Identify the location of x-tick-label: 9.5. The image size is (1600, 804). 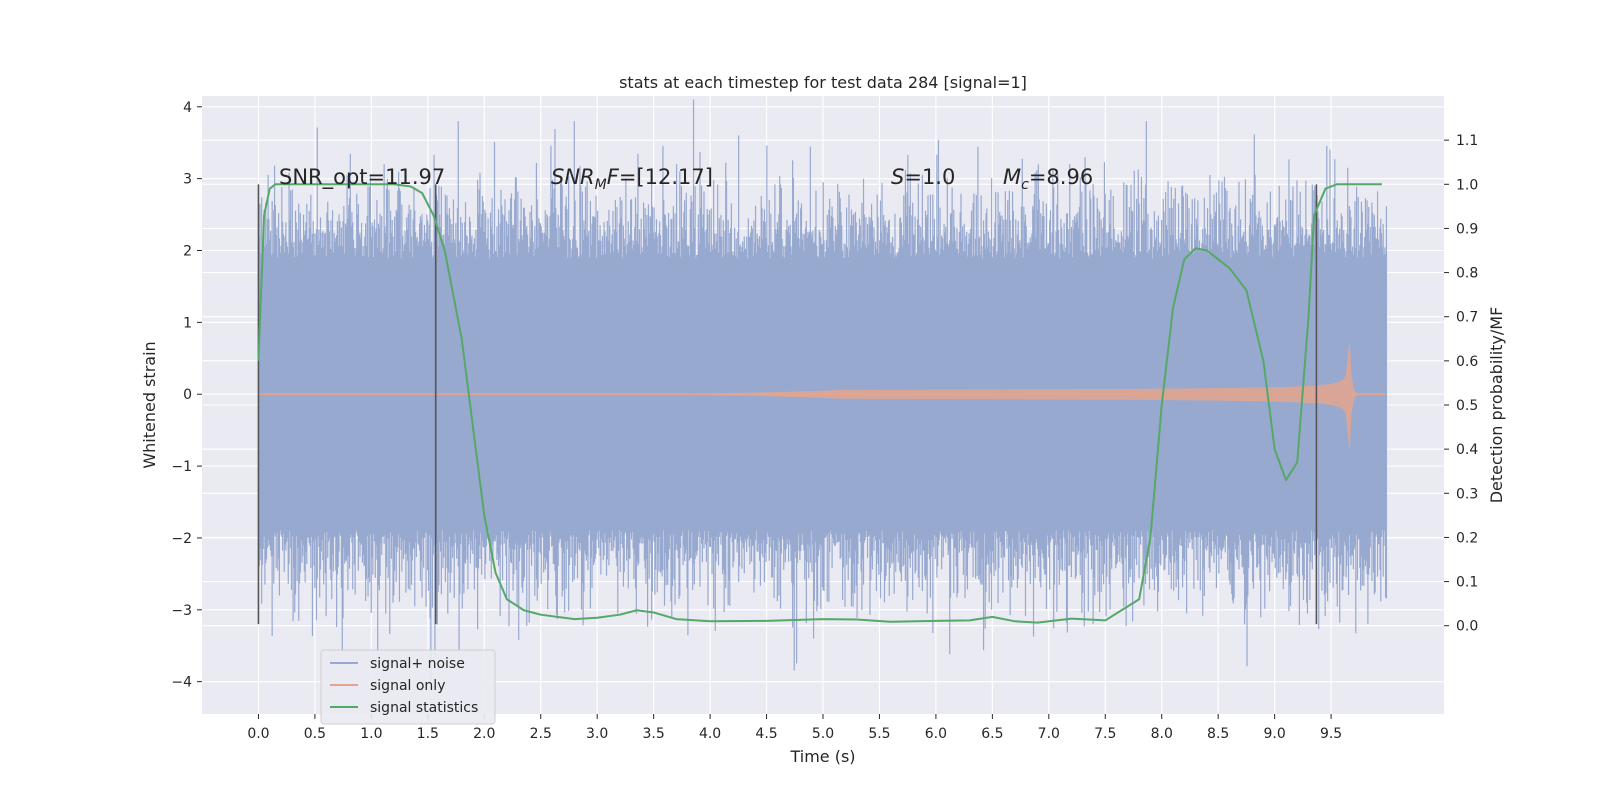
(1331, 734).